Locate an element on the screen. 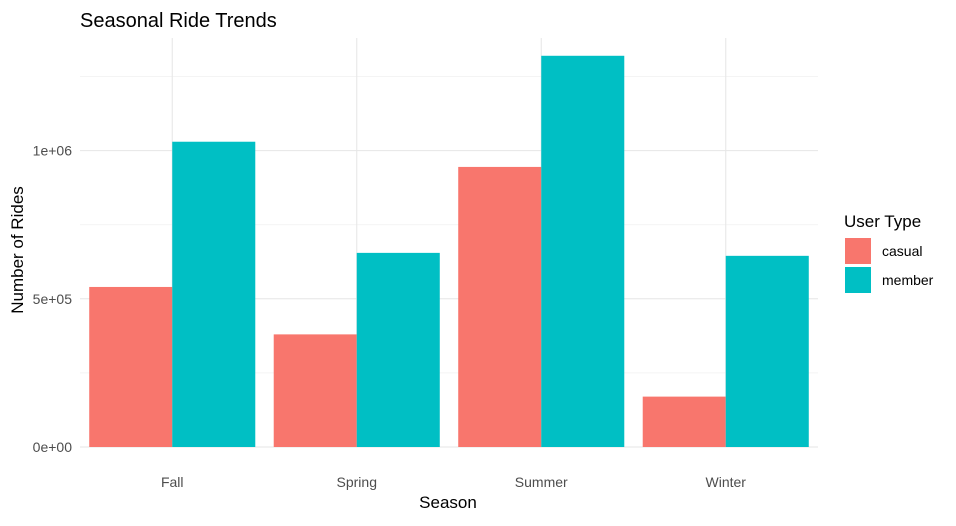  legend-key-member is located at coordinates (858, 280).